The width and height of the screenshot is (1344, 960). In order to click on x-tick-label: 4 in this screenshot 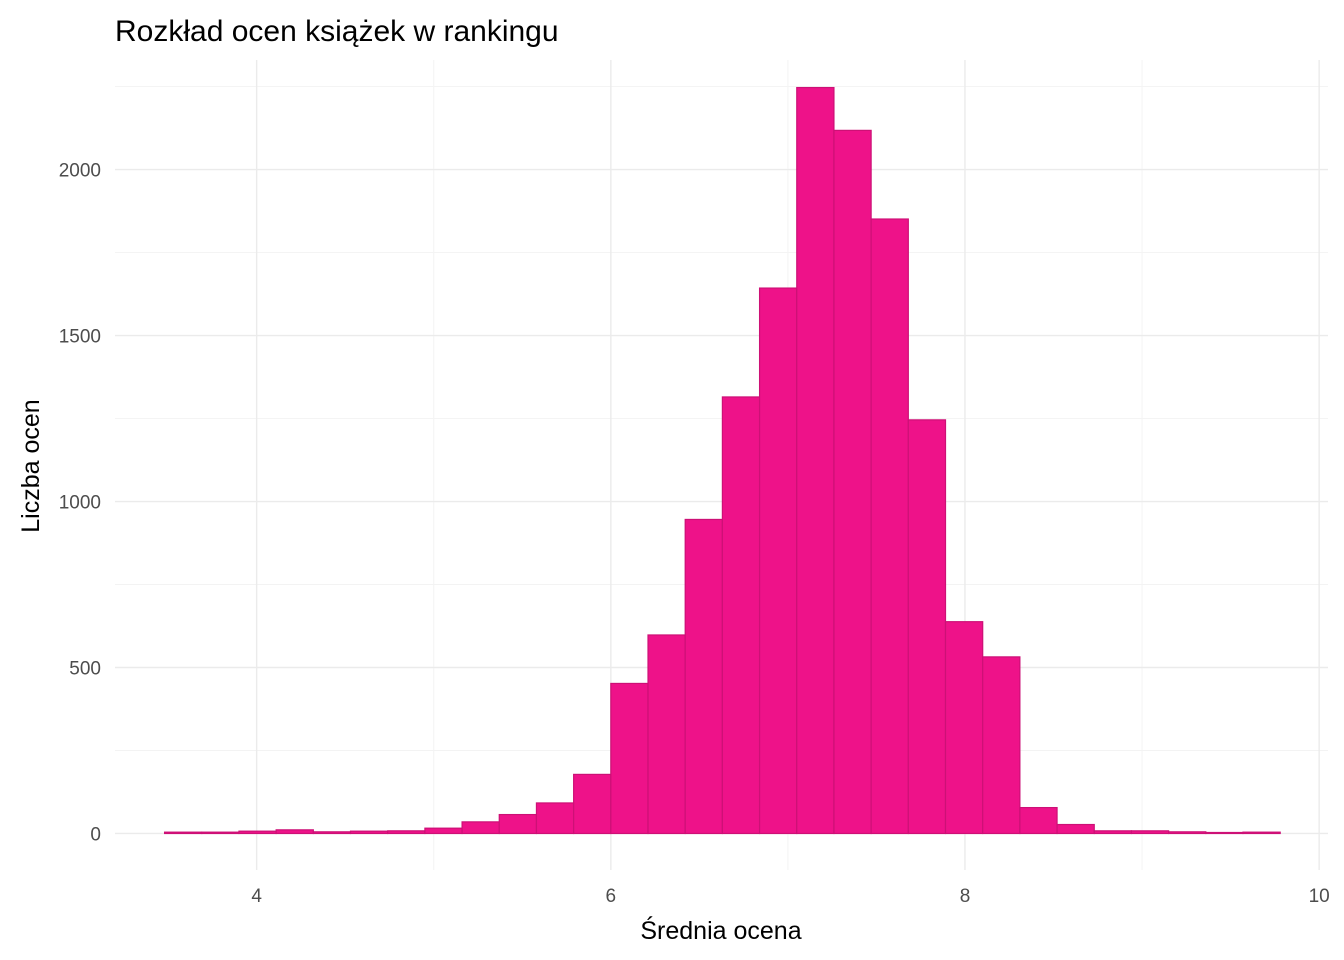, I will do `click(256, 896)`.